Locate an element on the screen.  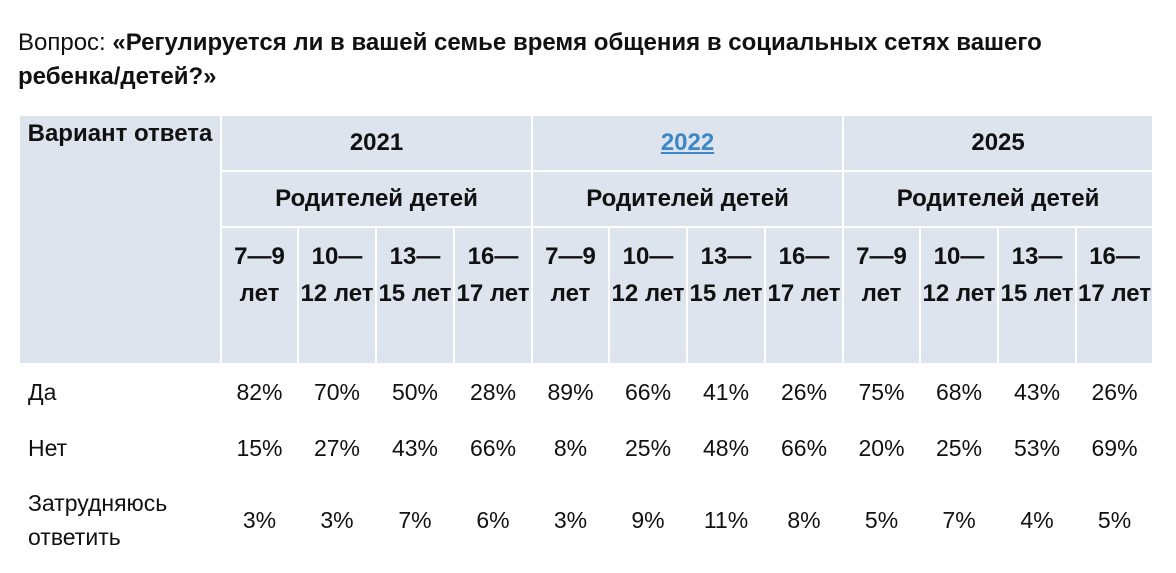
table-cell: 6% is located at coordinates (493, 520).